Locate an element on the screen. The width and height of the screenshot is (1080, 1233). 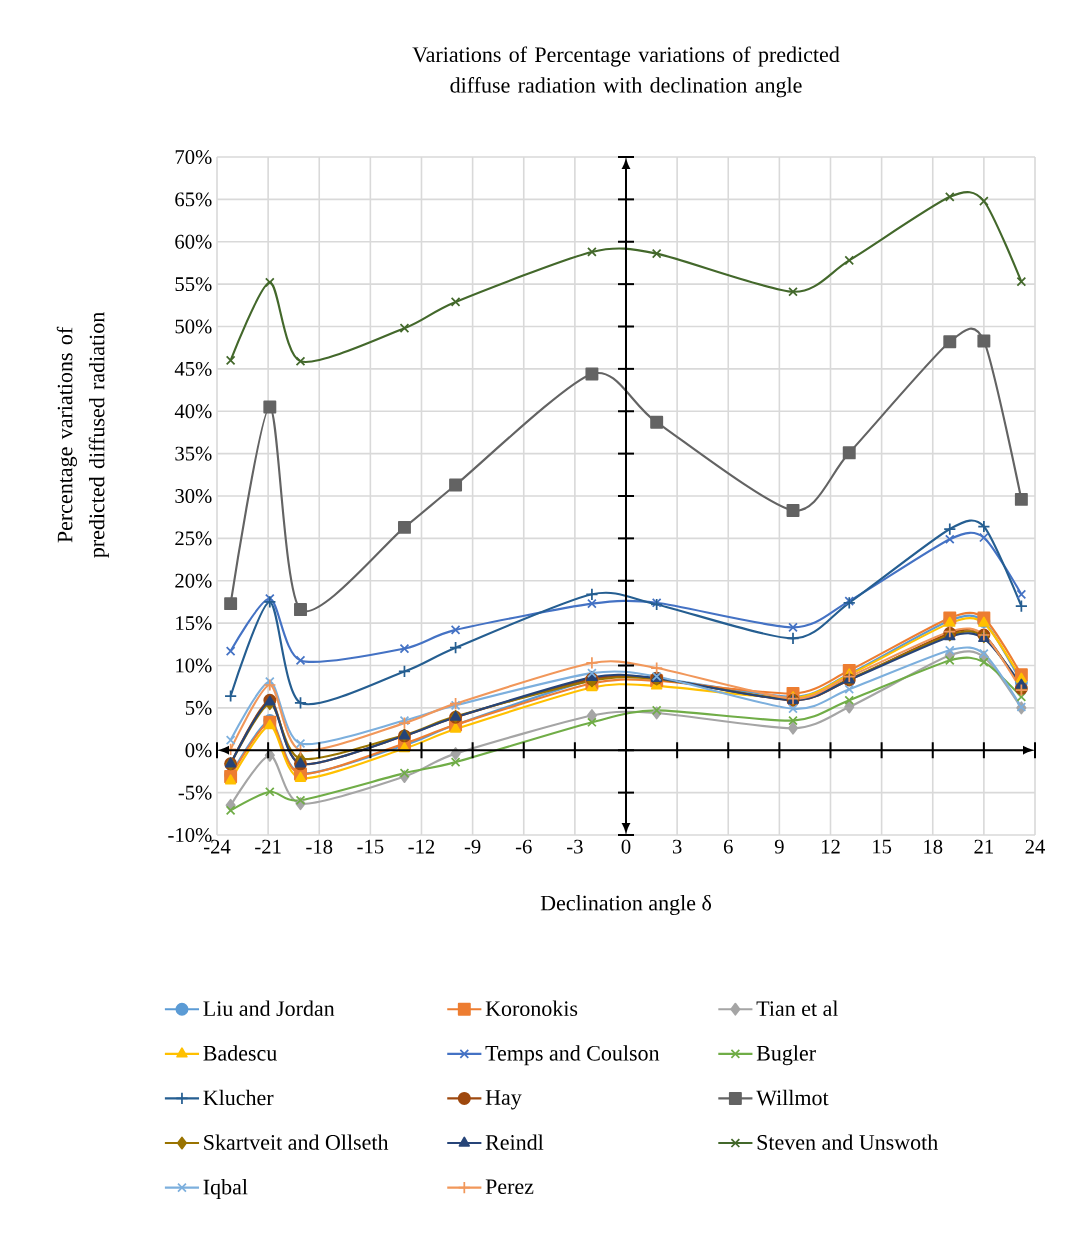
x-tick-label: 18 is located at coordinates (933, 846).